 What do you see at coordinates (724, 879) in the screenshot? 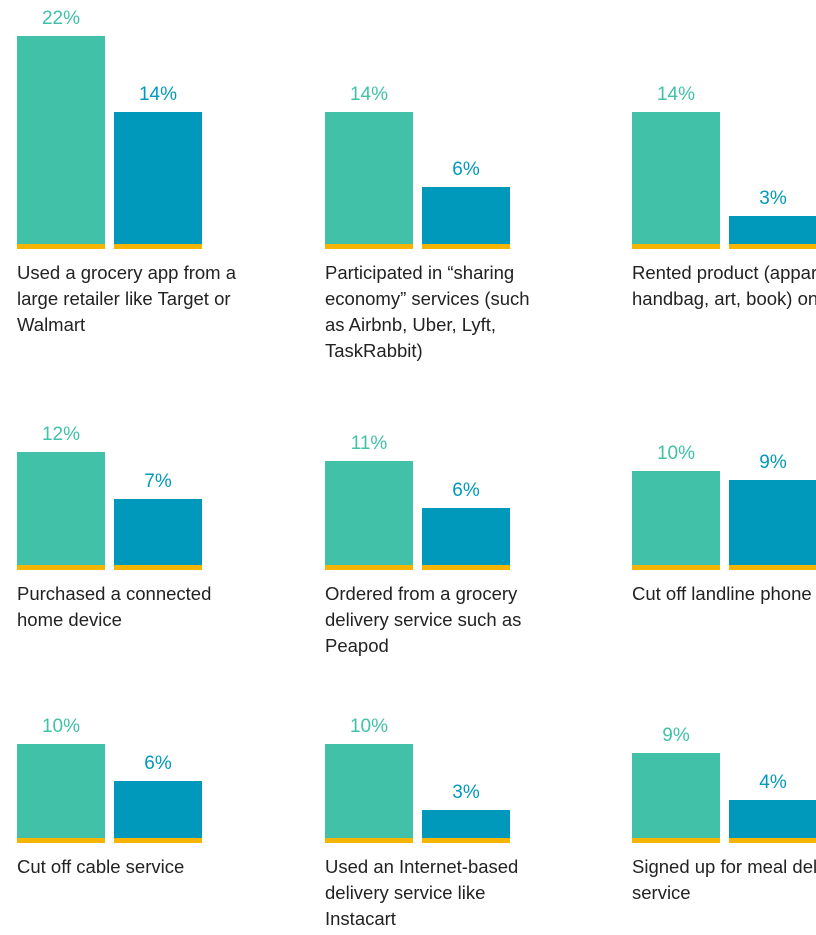
I see `caption: Signed up for meal delivery service` at bounding box center [724, 879].